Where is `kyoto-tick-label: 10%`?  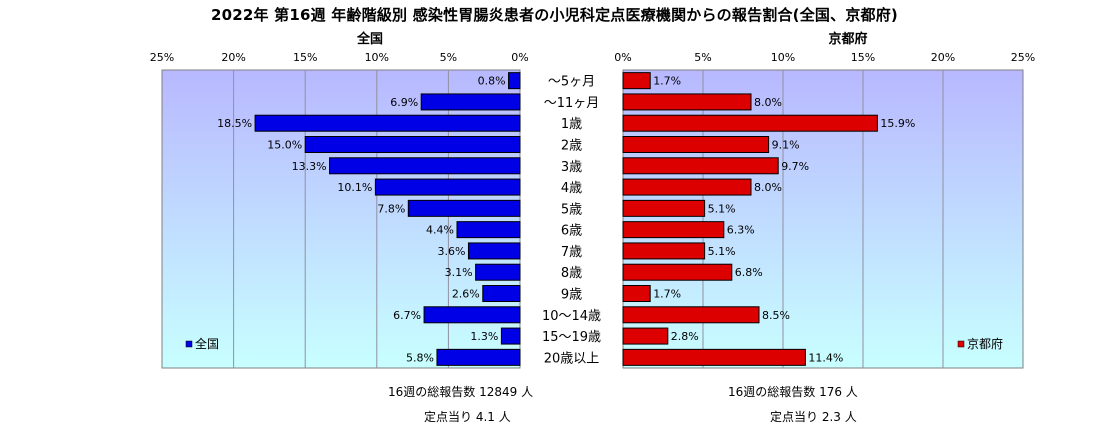
kyoto-tick-label: 10% is located at coordinates (783, 57).